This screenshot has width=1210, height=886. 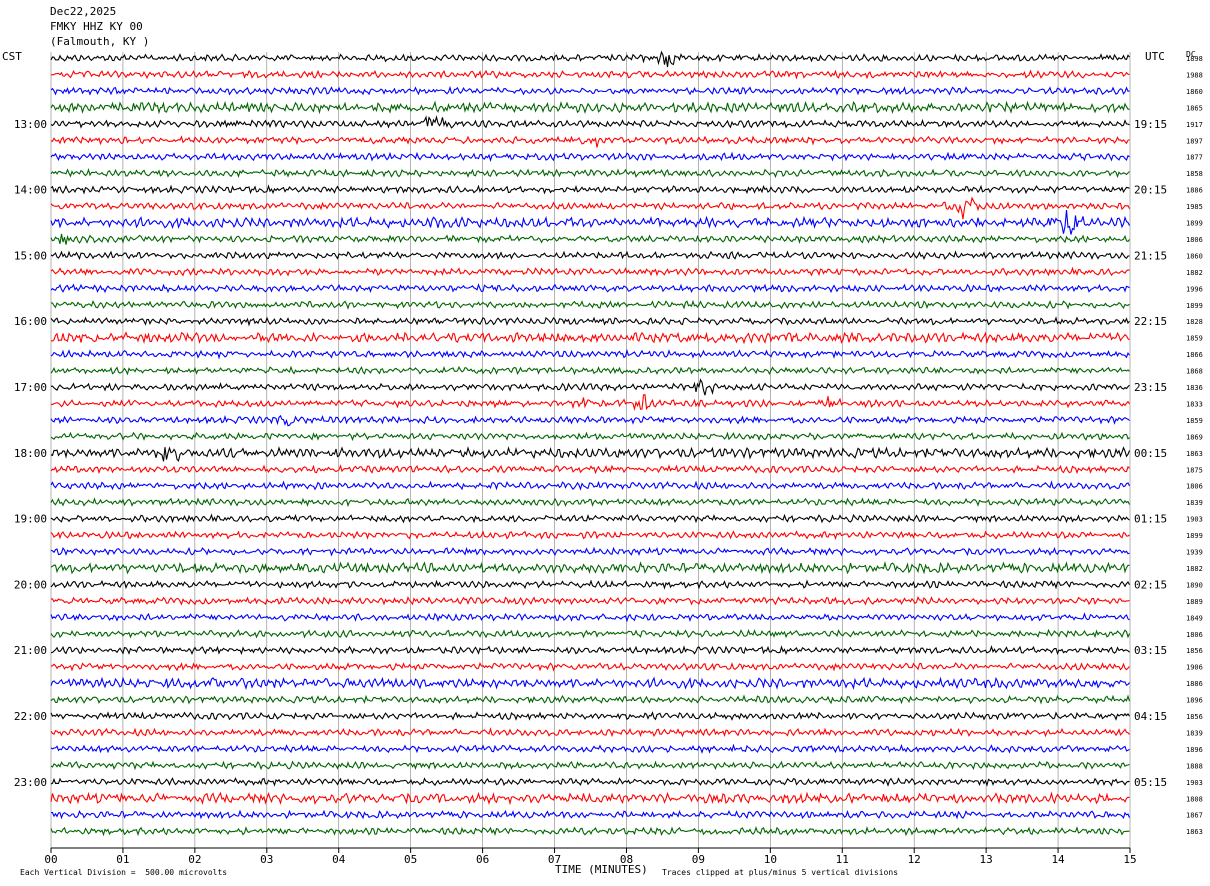 I want to click on dc-offset: 1828, so click(x=1194, y=322).